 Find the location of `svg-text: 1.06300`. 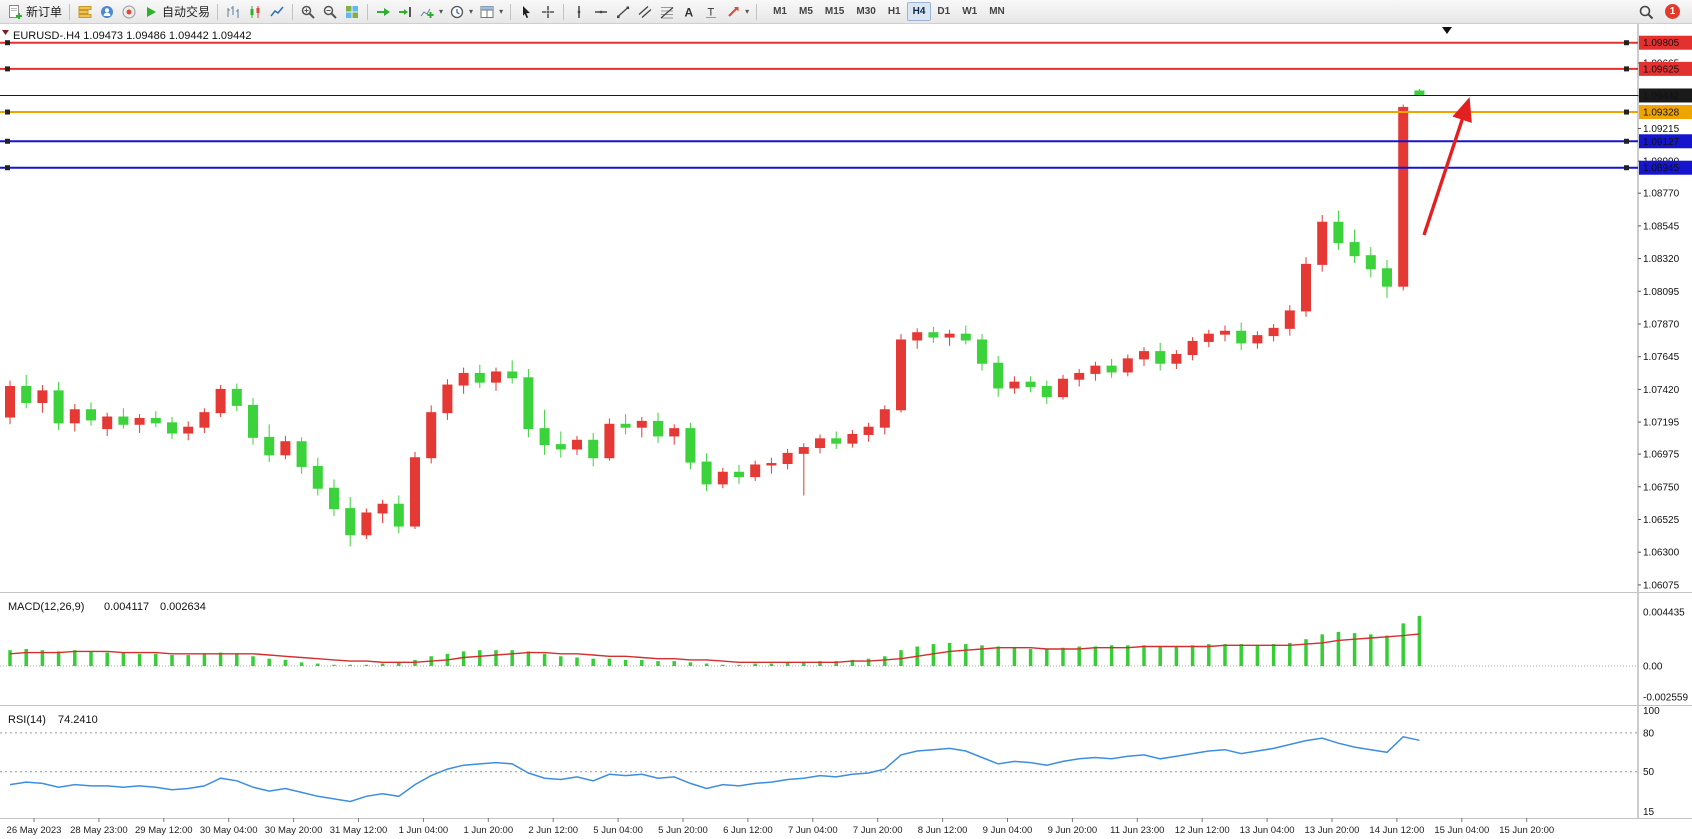

svg-text: 1.06300 is located at coordinates (1661, 553).